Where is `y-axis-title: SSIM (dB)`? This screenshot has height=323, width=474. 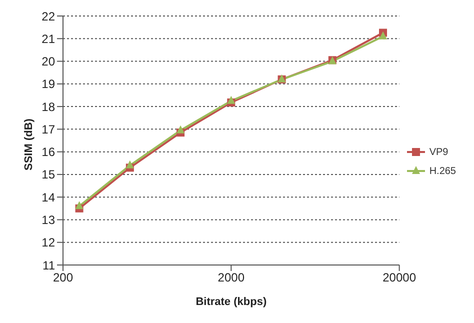 y-axis-title: SSIM (dB) is located at coordinates (28, 144).